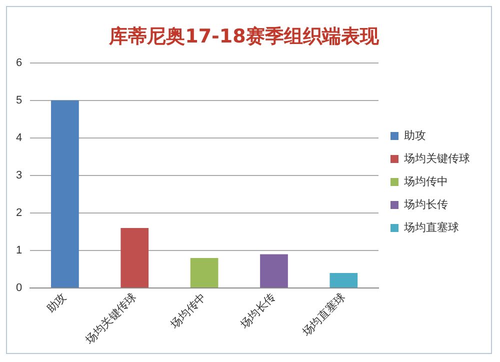 The height and width of the screenshot is (362, 500). I want to click on x-tick-label: 场均关键传球, so click(110, 319).